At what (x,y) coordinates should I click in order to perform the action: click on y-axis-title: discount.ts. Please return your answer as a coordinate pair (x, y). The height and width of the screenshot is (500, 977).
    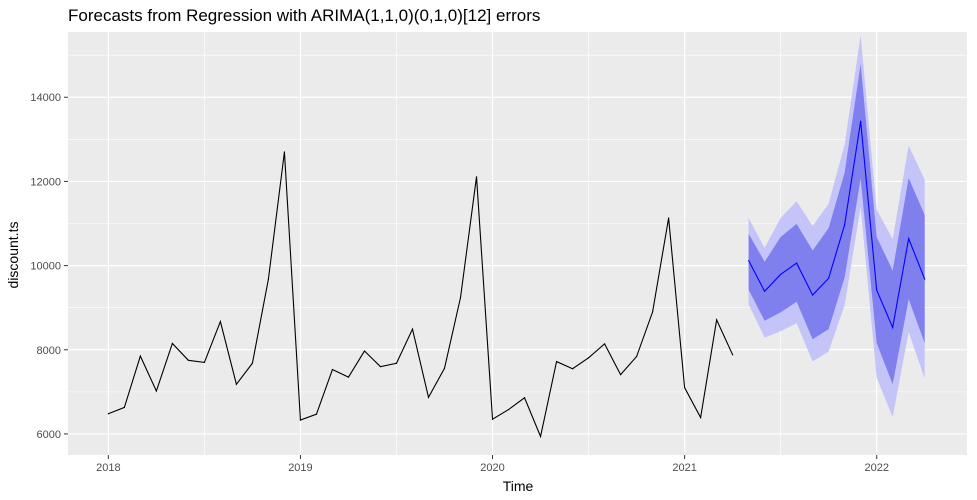
    Looking at the image, I should click on (13, 255).